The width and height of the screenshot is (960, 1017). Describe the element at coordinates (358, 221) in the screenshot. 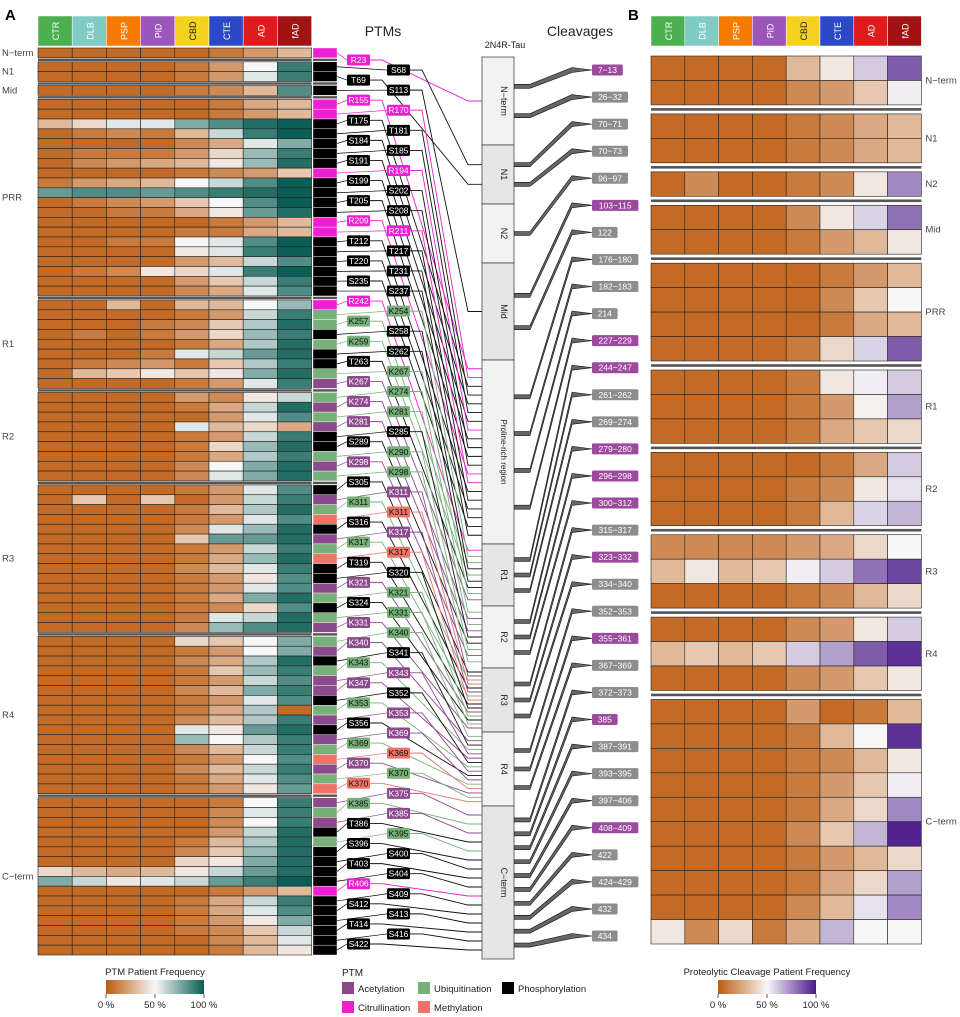

I see `ptm-site-tag: R209` at that location.